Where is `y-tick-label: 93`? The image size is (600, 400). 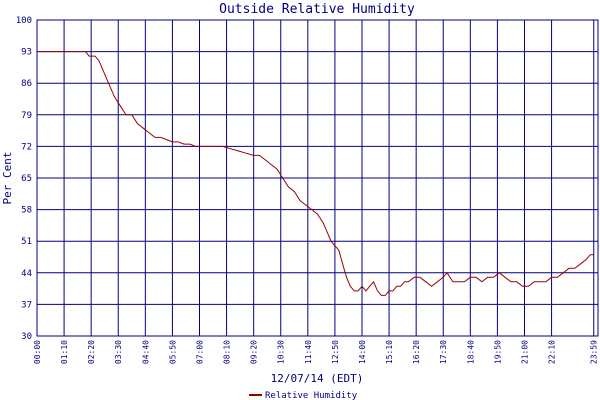
y-tick-label: 93 is located at coordinates (26, 53).